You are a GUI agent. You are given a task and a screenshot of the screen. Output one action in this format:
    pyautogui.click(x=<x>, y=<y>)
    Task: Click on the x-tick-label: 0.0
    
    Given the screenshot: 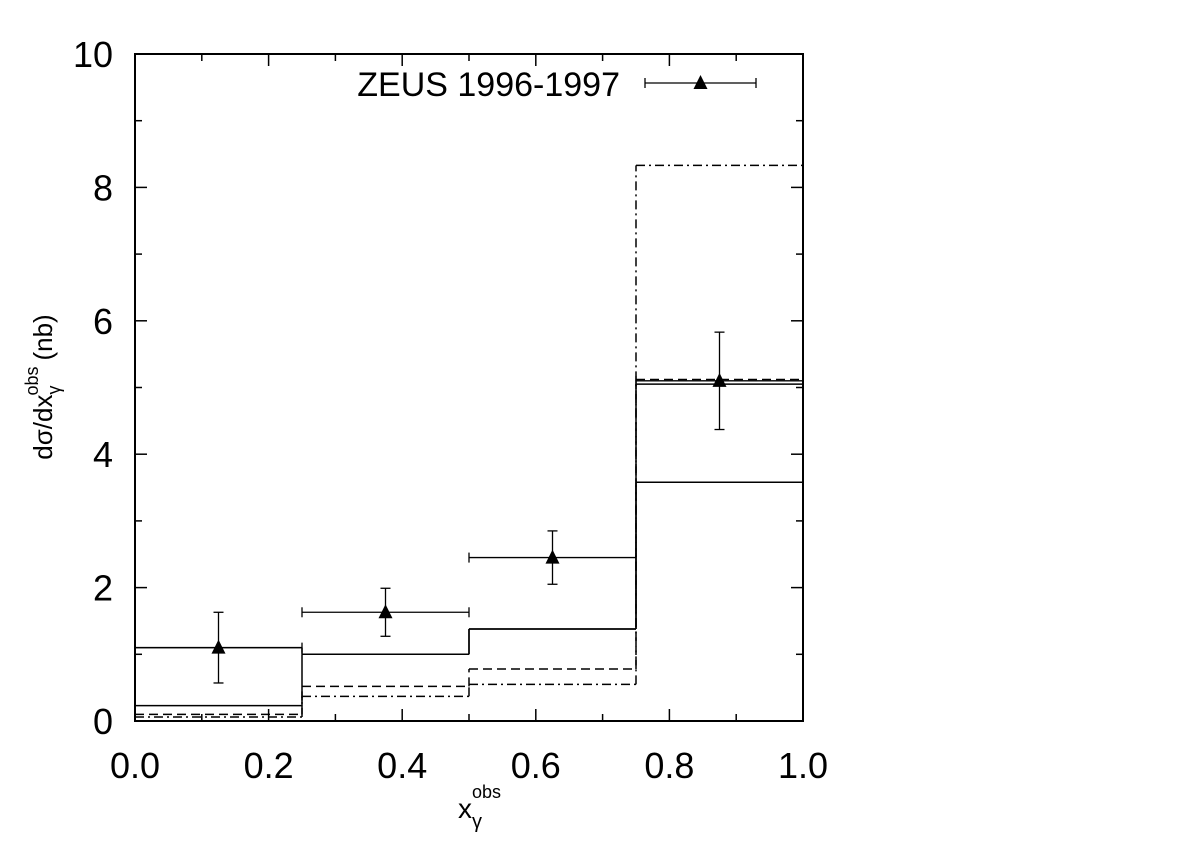 What is the action you would take?
    pyautogui.click(x=135, y=765)
    